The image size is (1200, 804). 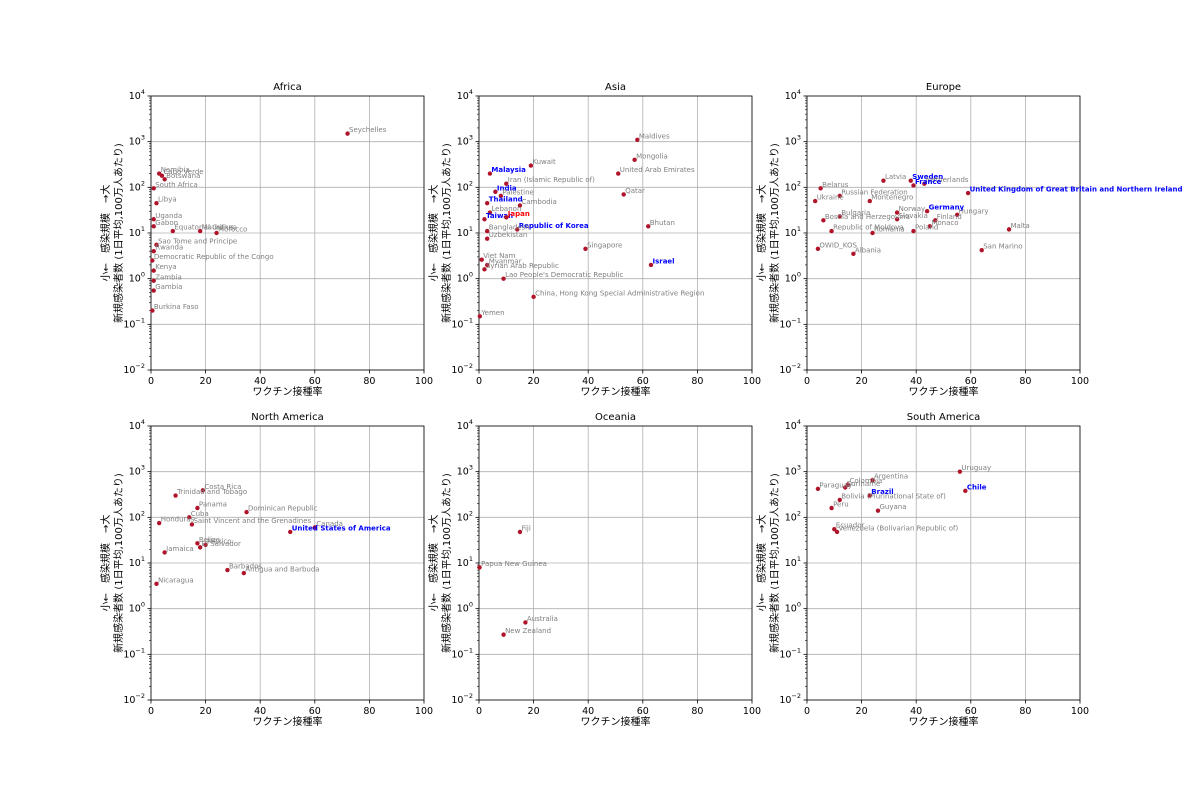 What do you see at coordinates (232, 230) in the screenshot?
I see `point-label-morocco: Morocco` at bounding box center [232, 230].